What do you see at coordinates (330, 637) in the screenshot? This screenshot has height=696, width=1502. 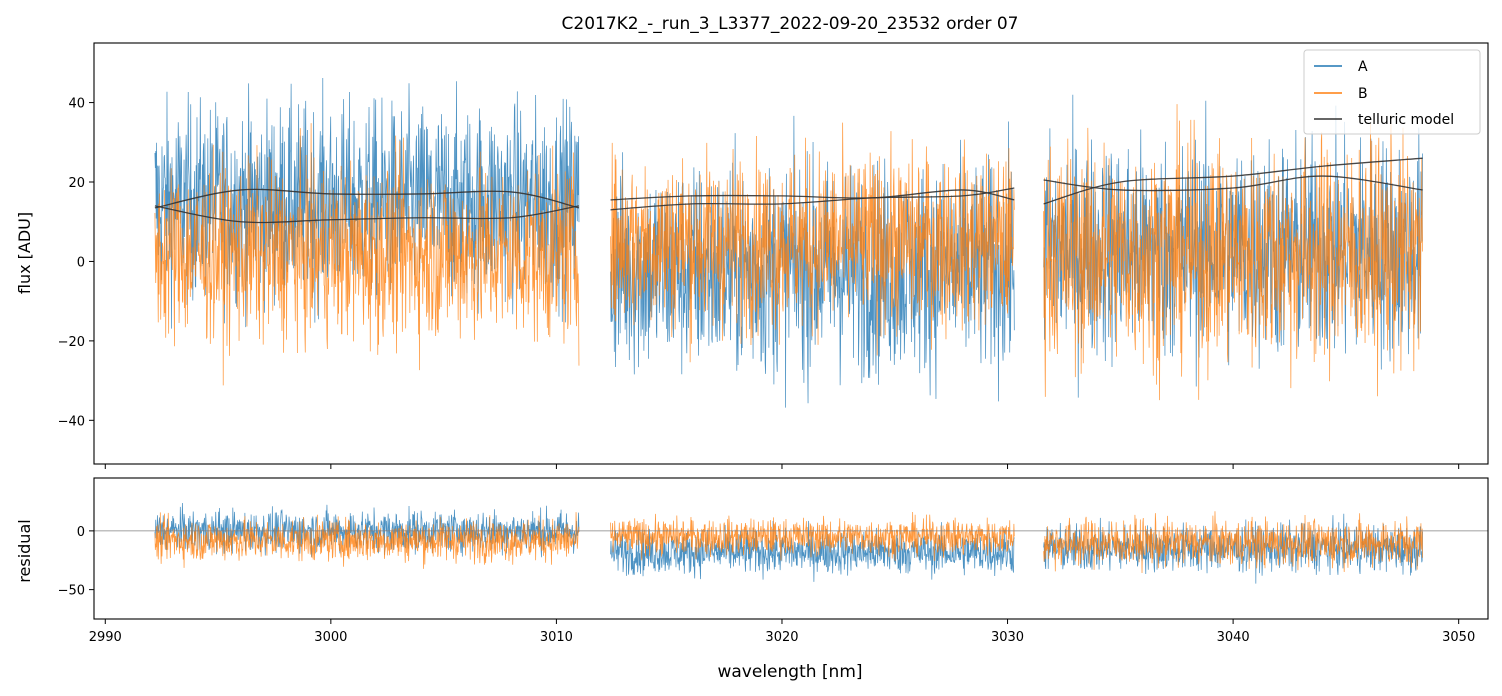 I see `x-tick-label: 3000` at bounding box center [330, 637].